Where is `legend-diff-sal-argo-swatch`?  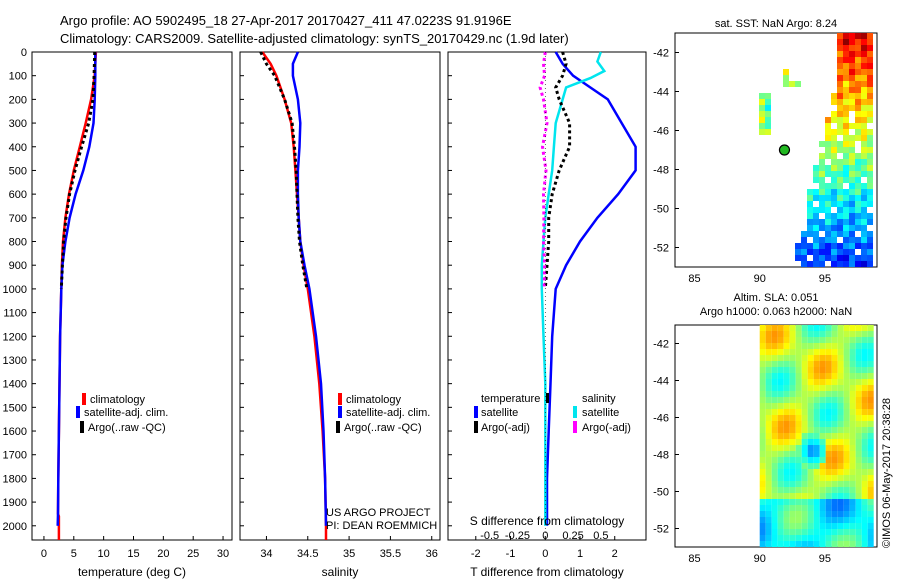
legend-diff-sal-argo-swatch is located at coordinates (575, 427).